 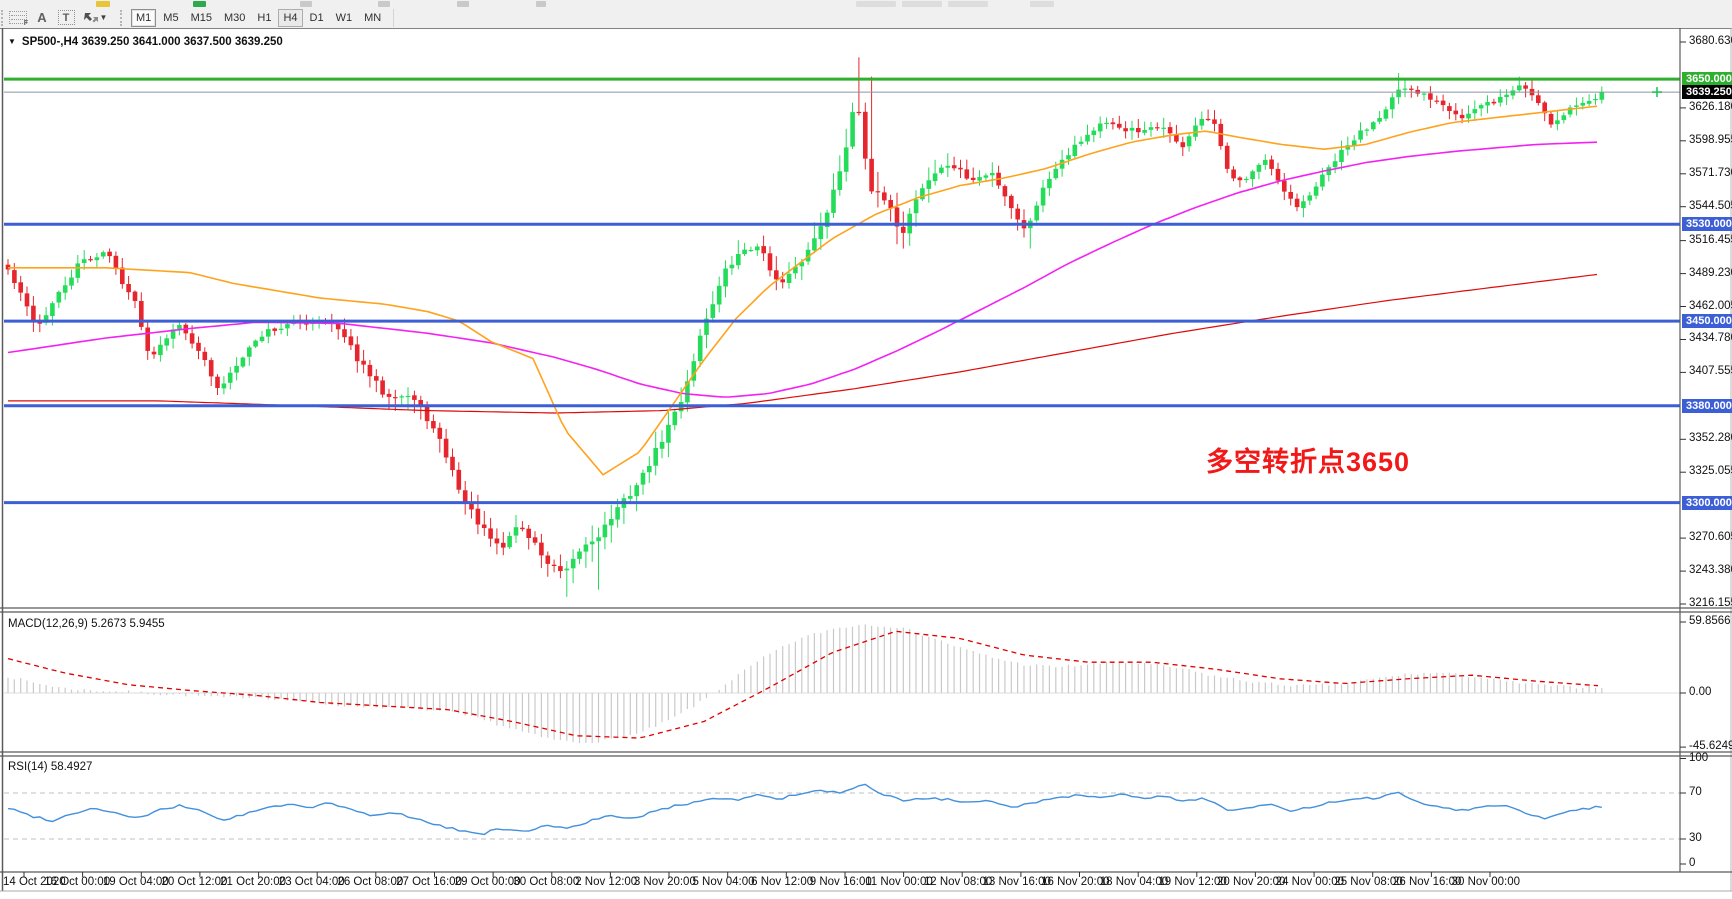 What do you see at coordinates (234, 17) in the screenshot?
I see `timeframe-button-m30: M30` at bounding box center [234, 17].